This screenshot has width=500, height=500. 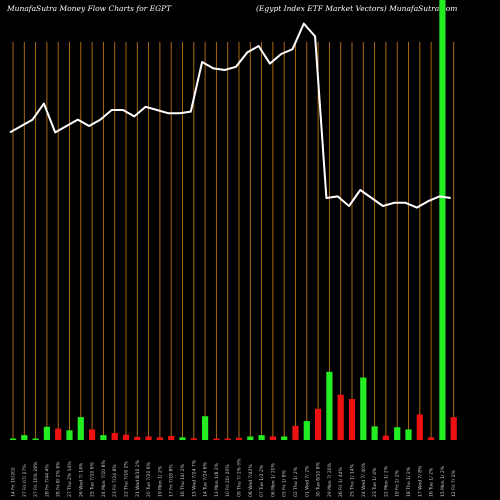 What do you see at coordinates (183, 480) in the screenshot?
I see `x-tick-label: 16 Thu 14/ 2%` at bounding box center [183, 480].